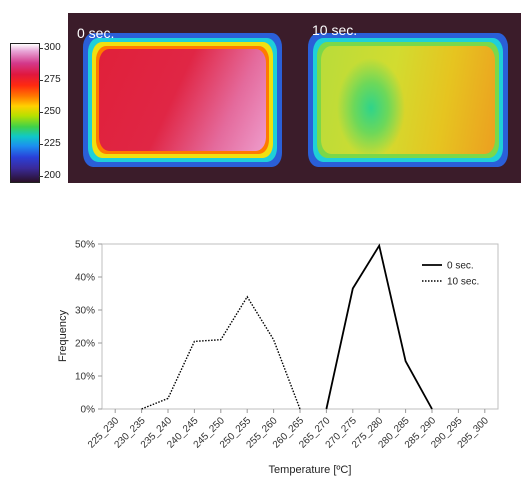 This screenshot has height=482, width=530. Describe the element at coordinates (88, 410) in the screenshot. I see `y-tick-label: 0%` at that location.